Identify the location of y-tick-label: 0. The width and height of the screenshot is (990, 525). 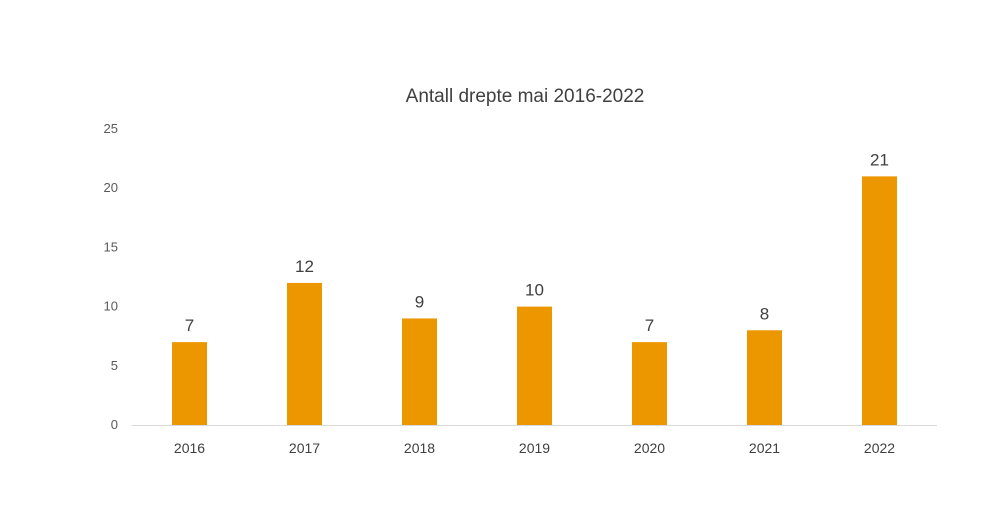
(114, 424).